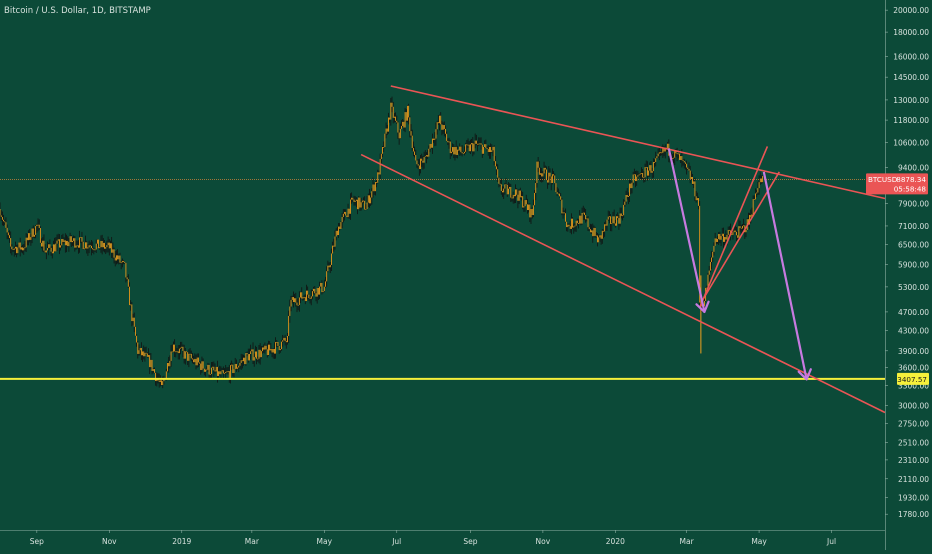 Image resolution: width=932 pixels, height=554 pixels. Describe the element at coordinates (543, 541) in the screenshot. I see `x-tick-label: Nov` at that location.